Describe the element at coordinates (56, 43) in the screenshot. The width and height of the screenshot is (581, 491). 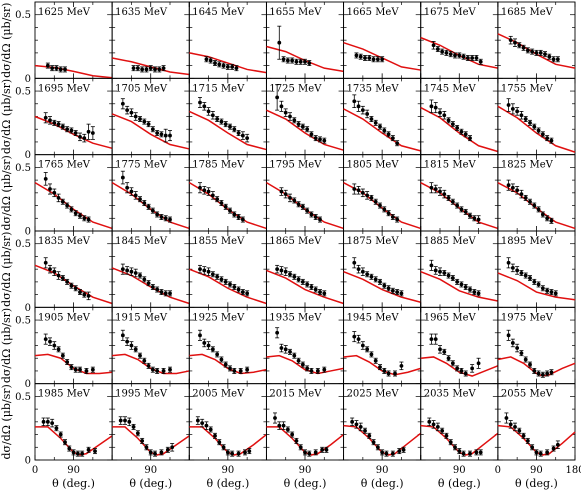
I see `panel: 1625 MeV 0 0.5dσ/dΩ (μb/sr)` at that location.